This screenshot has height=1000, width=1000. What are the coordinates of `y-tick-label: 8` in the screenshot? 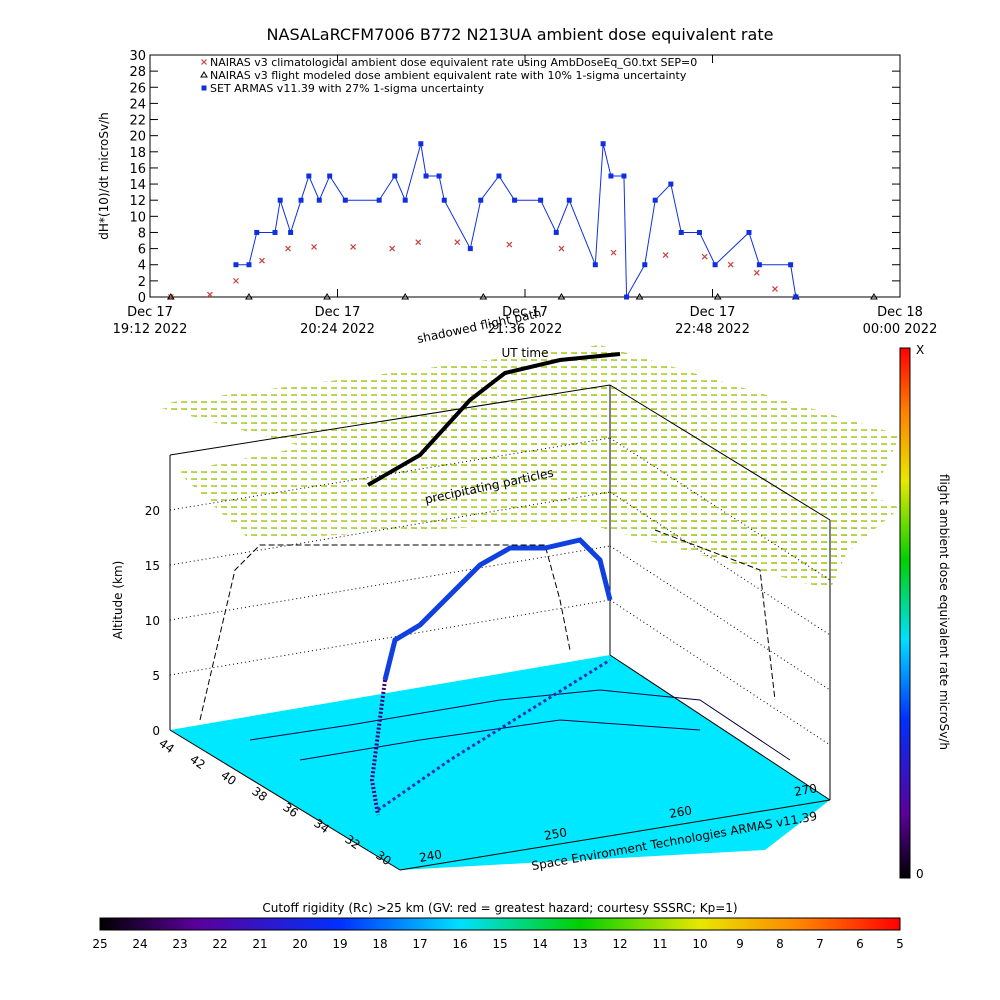 It's located at (142, 233).